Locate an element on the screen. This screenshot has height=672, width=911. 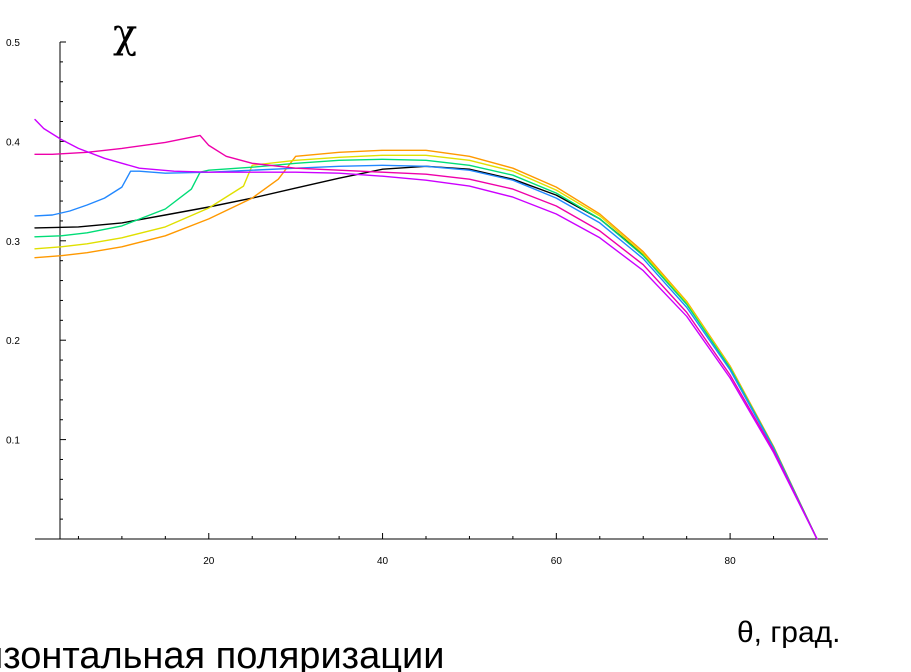
y-tick-label: 0.1 is located at coordinates (13, 441).